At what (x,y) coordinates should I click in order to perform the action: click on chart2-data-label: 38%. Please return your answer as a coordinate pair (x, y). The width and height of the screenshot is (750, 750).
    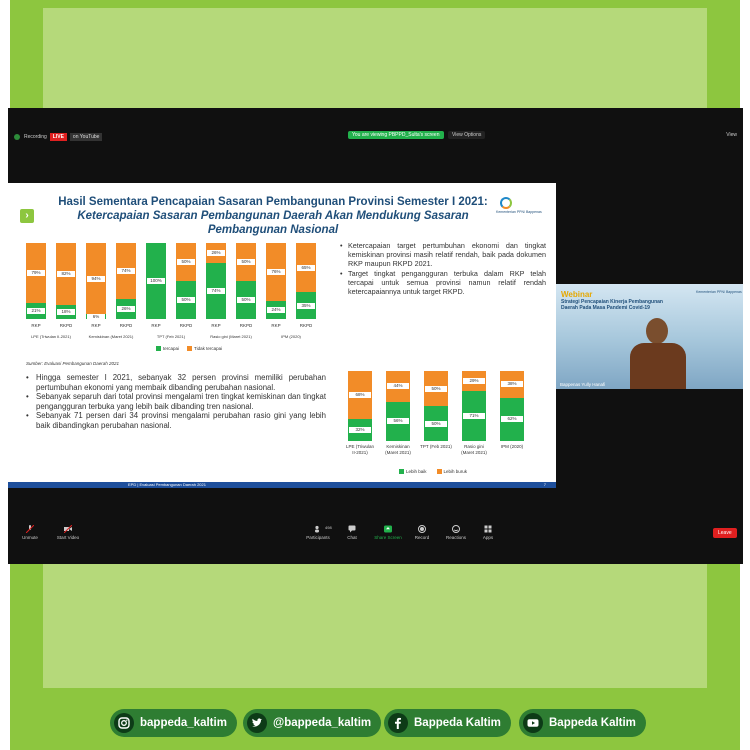
    Looking at the image, I should click on (512, 384).